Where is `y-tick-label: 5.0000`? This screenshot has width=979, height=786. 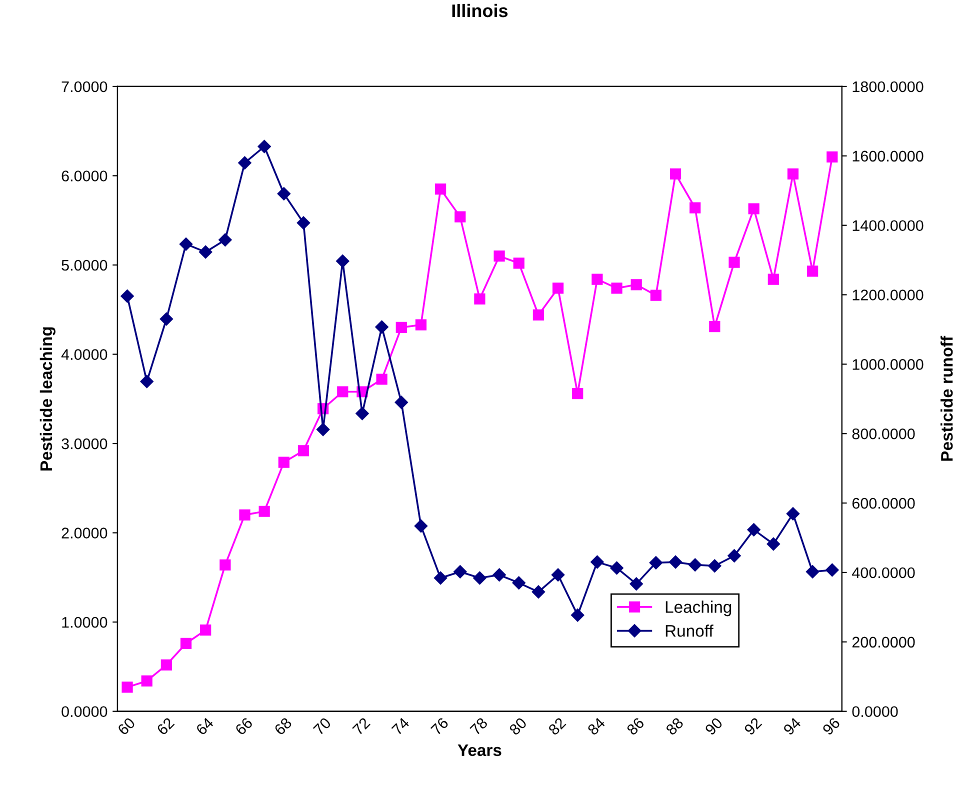 y-tick-label: 5.0000 is located at coordinates (85, 265).